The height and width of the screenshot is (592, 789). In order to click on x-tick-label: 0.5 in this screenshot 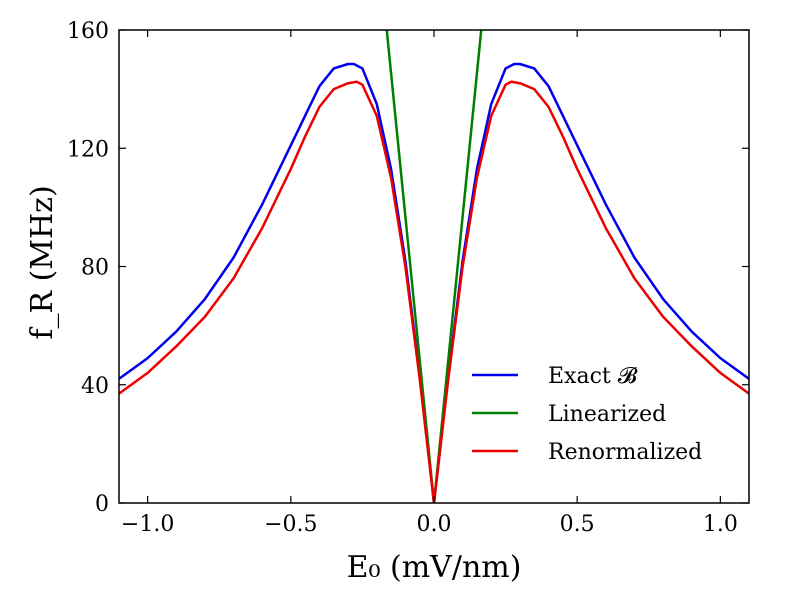, I will do `click(577, 524)`.